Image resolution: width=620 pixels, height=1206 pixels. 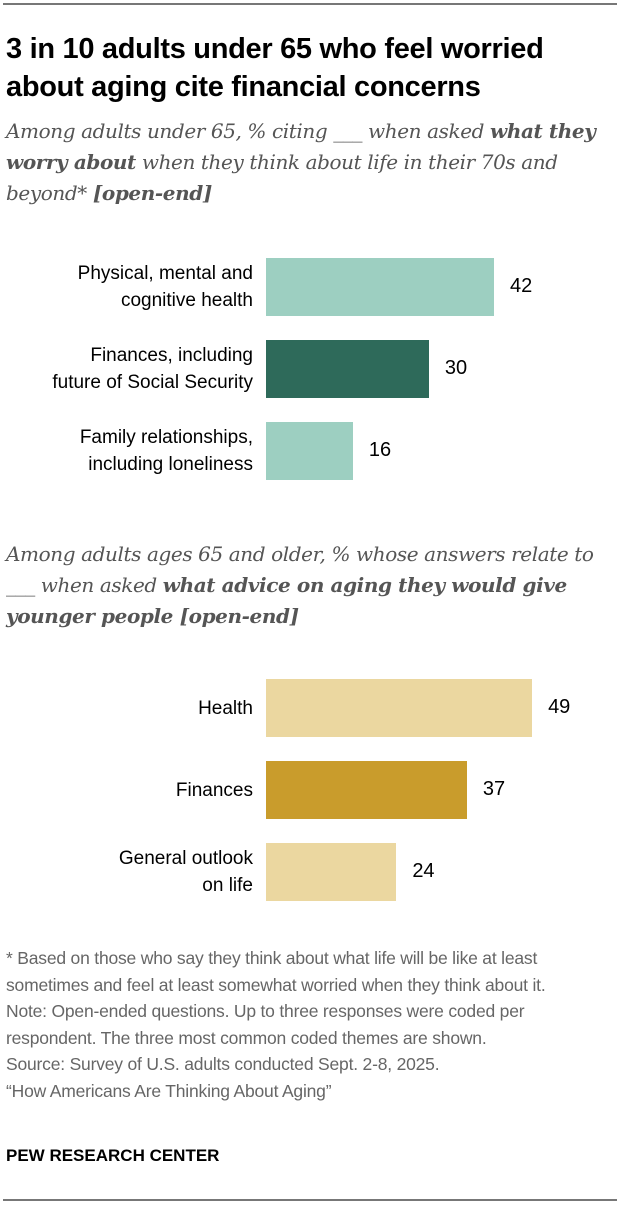 What do you see at coordinates (521, 286) in the screenshot?
I see `value-label: 42` at bounding box center [521, 286].